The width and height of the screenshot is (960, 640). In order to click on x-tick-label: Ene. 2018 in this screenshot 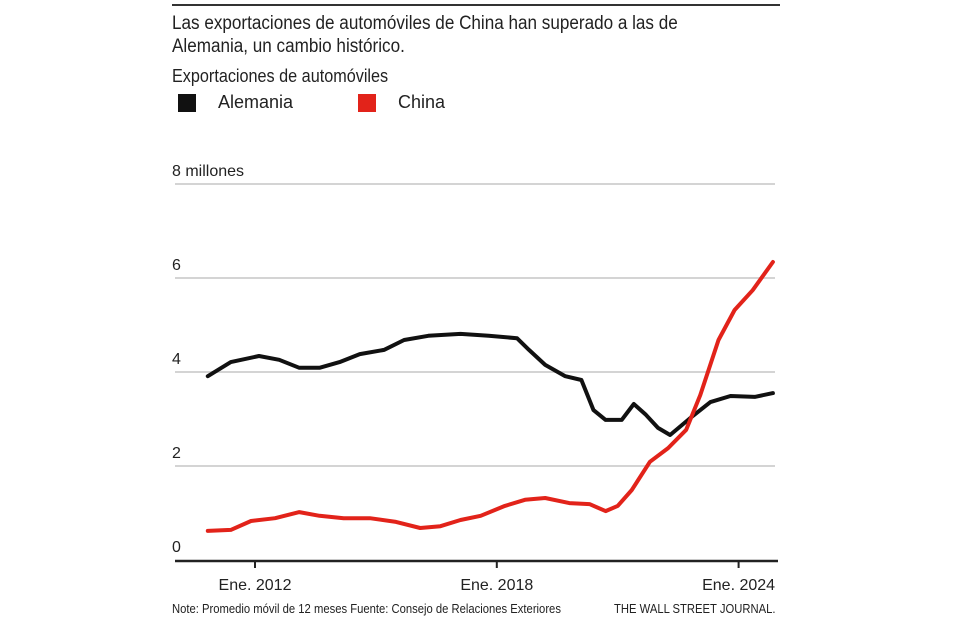, I will do `click(496, 585)`.